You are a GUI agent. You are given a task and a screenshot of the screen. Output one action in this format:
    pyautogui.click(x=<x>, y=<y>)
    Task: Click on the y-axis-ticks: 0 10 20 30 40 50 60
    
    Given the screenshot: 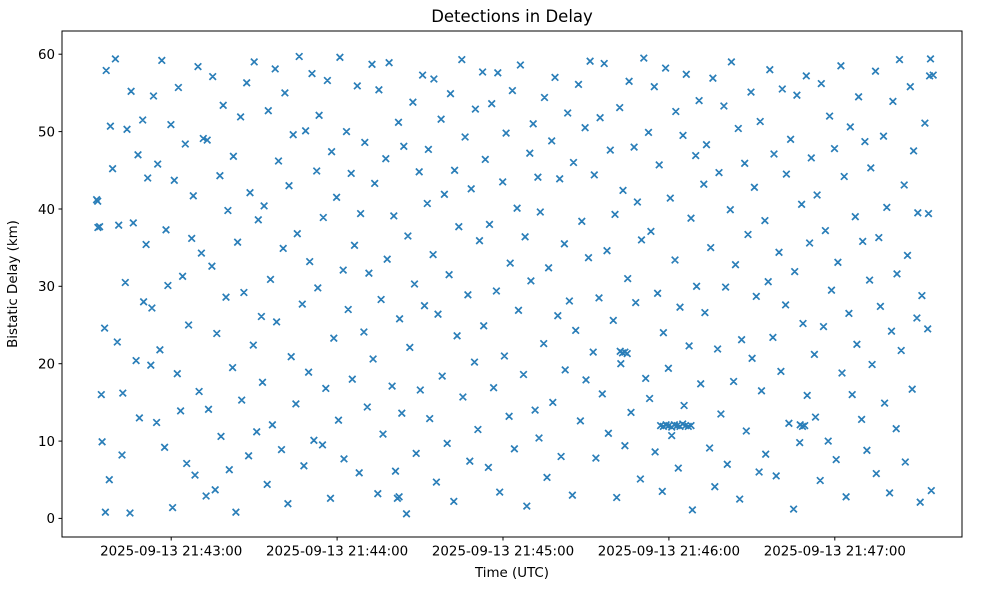 What is the action you would take?
    pyautogui.click(x=50, y=287)
    